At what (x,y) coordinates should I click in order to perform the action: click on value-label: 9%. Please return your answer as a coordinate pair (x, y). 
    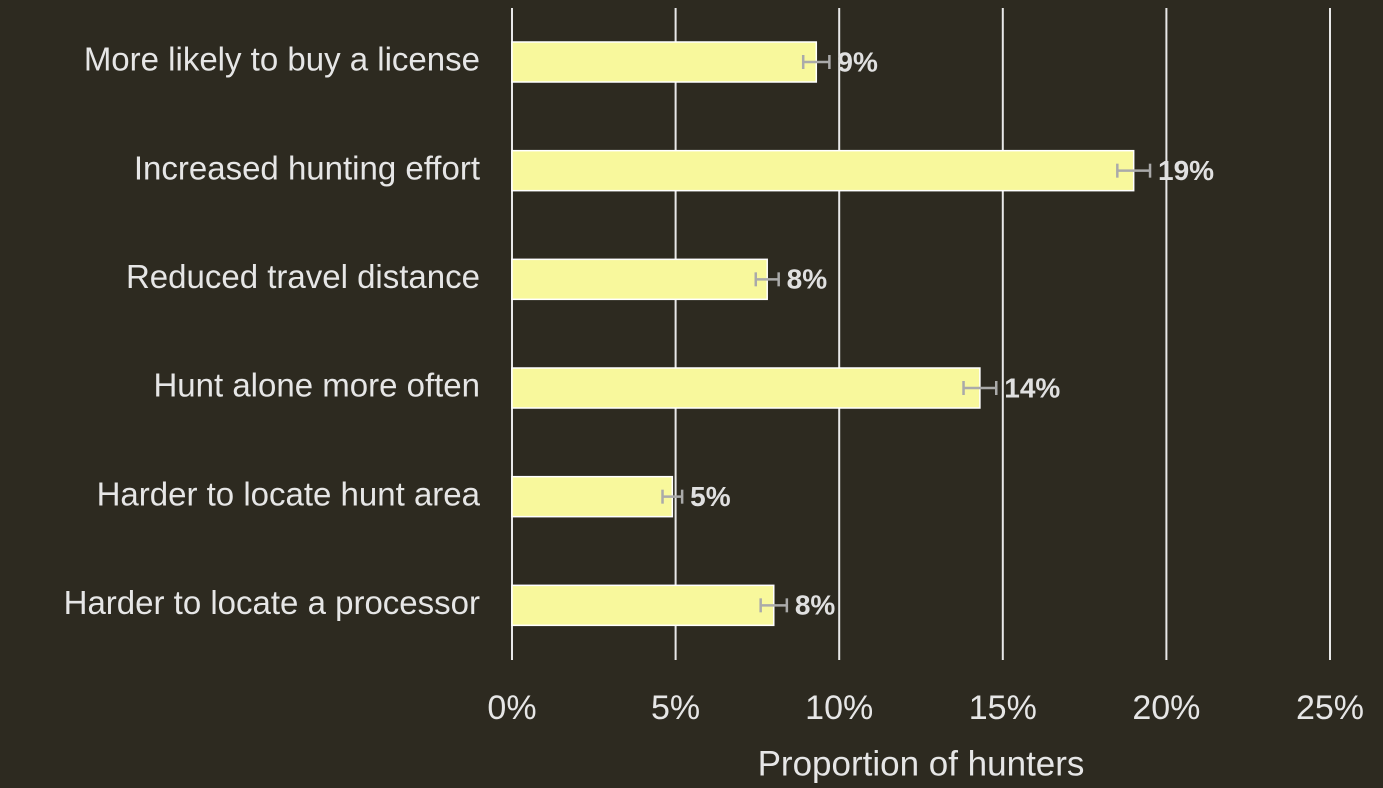
    Looking at the image, I should click on (857, 61).